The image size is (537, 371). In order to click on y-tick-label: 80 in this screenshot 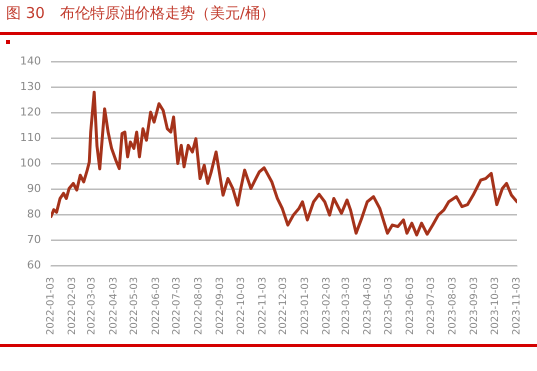, I will do `click(33, 214)`.